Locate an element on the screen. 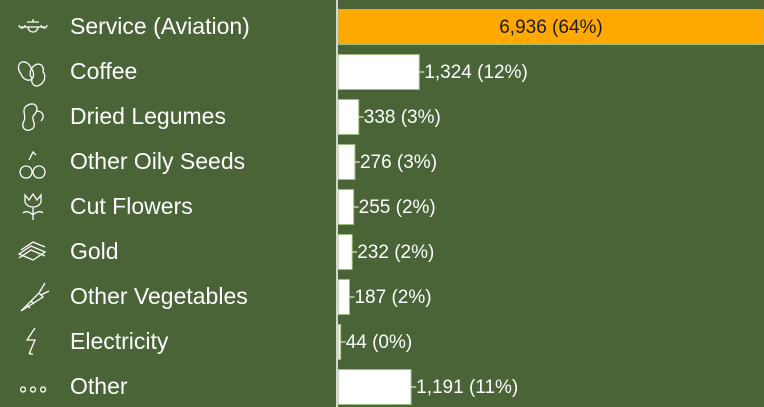 This screenshot has height=407, width=764. value-label: 232 (2%) is located at coordinates (395, 252).